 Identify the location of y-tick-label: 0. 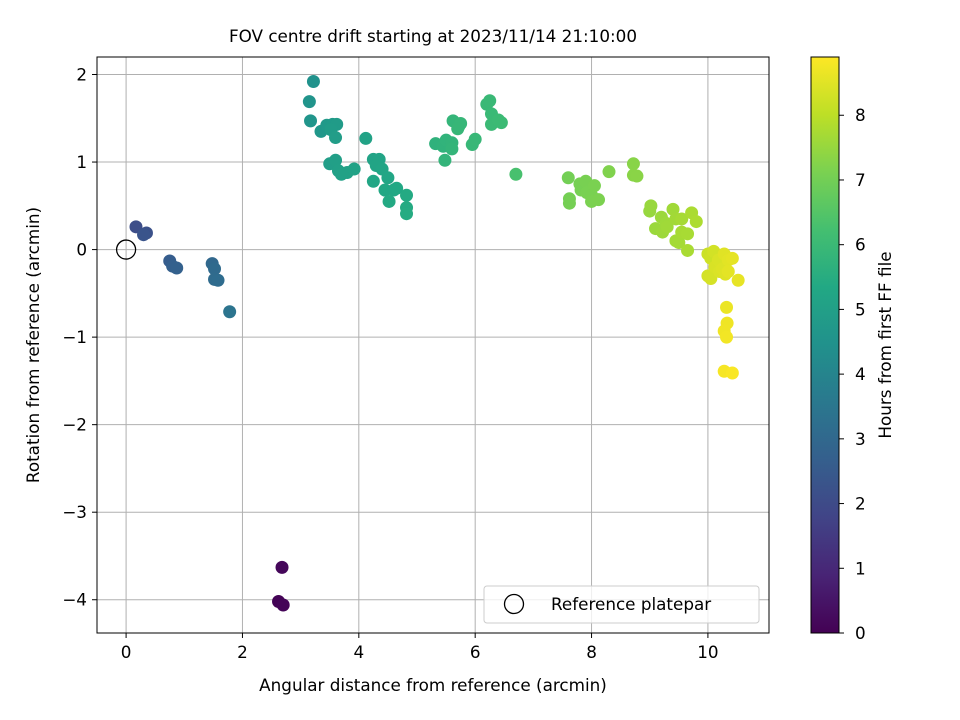
(81, 250).